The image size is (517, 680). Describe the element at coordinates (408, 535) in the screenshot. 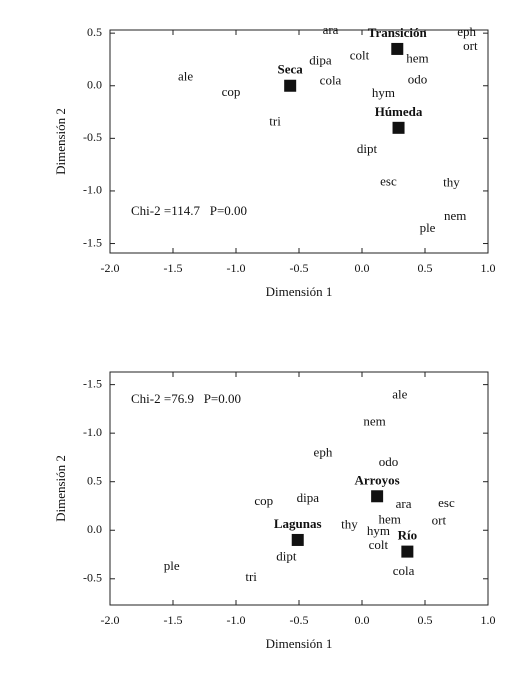

I see `site-label: Río` at that location.